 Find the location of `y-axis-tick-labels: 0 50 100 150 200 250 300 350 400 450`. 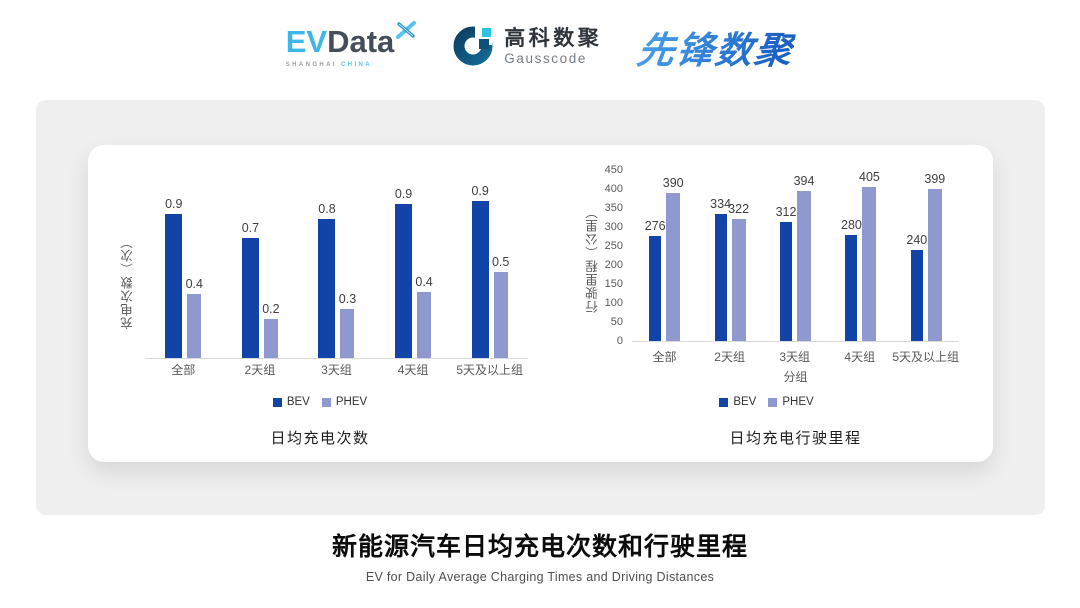

y-axis-tick-labels: 0 50 100 150 200 250 300 350 400 450 is located at coordinates (606, 255).